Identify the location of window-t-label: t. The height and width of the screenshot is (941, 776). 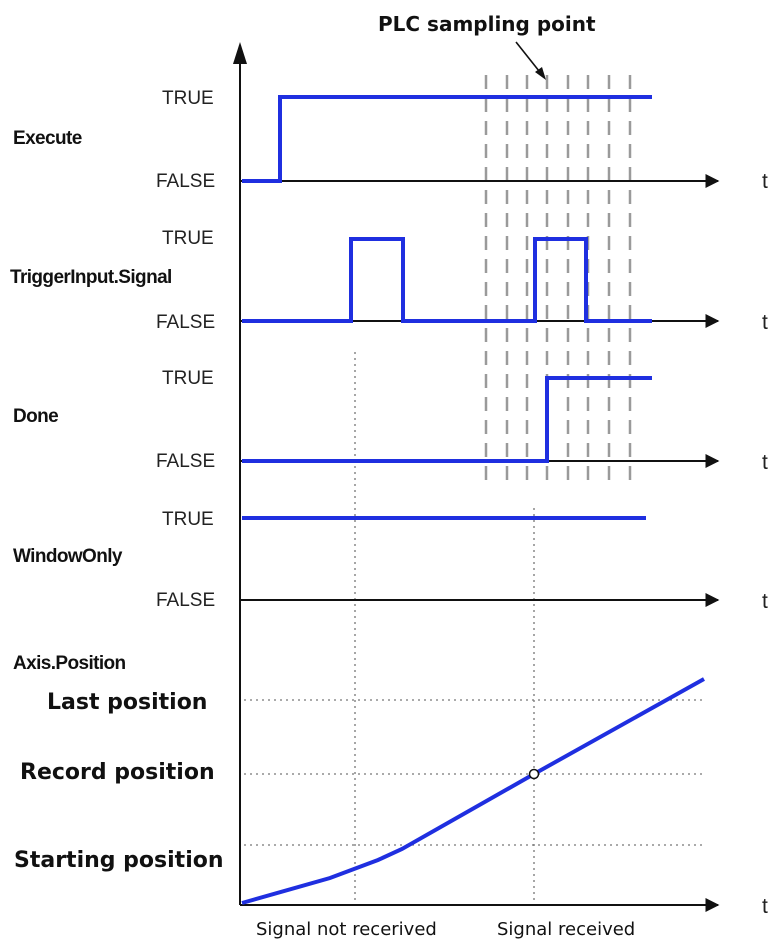
(765, 601).